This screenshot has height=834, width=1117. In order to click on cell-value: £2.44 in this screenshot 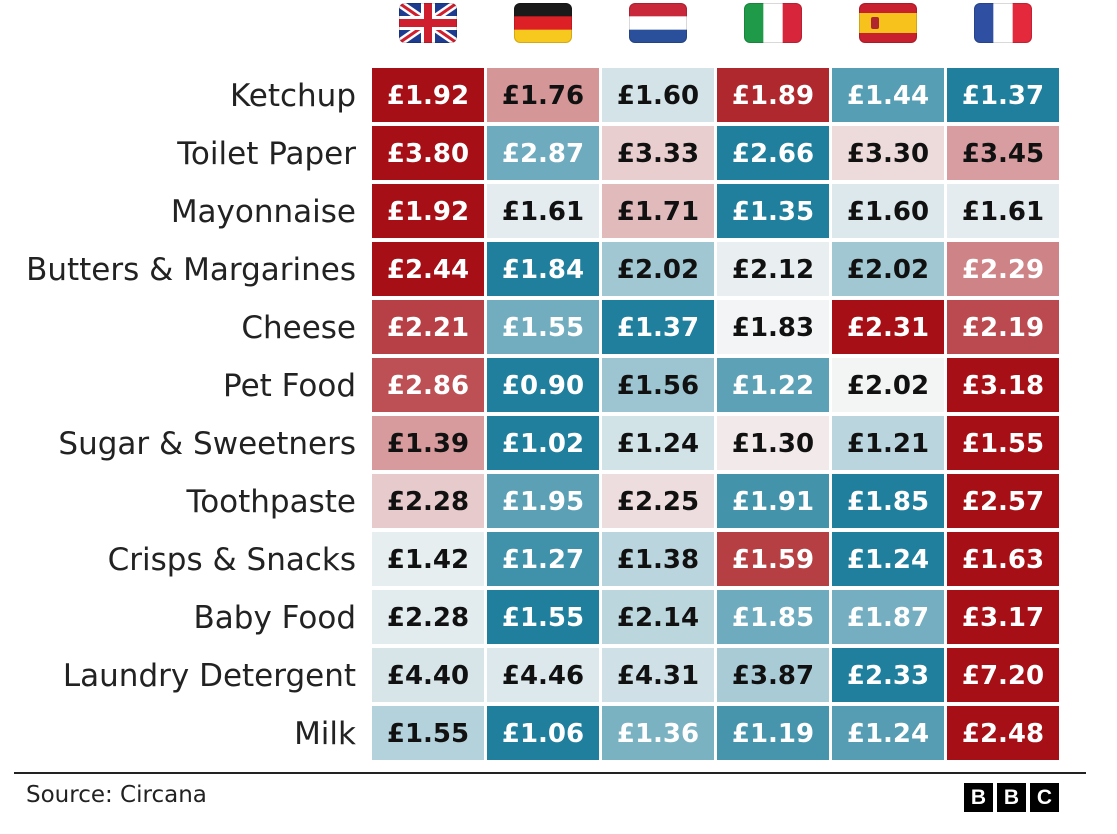, I will do `click(428, 270)`.